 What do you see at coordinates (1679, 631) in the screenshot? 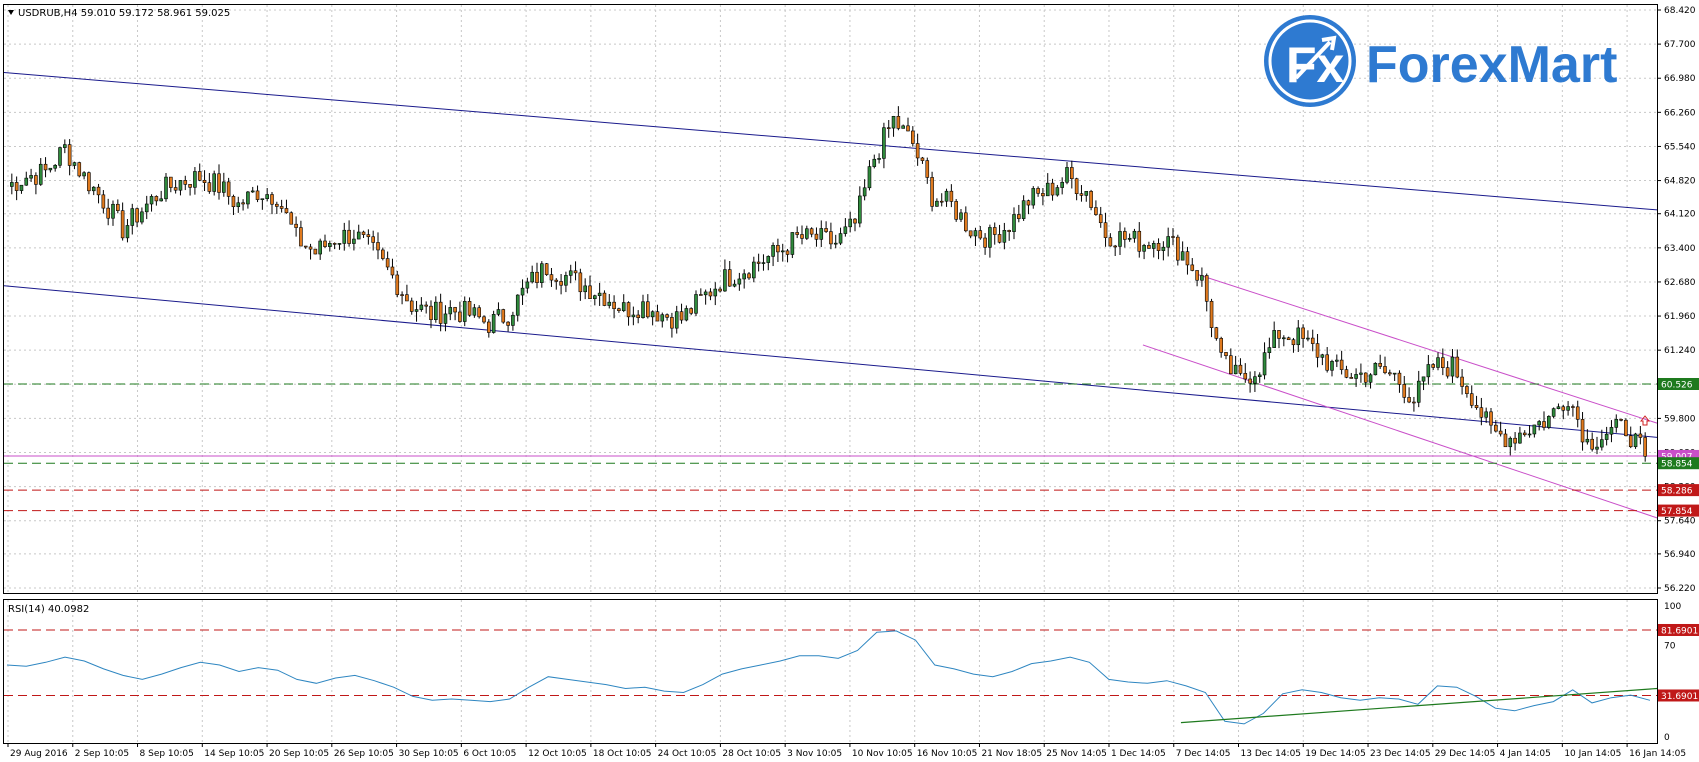
I see `rsi-level-label: 81.6901` at bounding box center [1679, 631].